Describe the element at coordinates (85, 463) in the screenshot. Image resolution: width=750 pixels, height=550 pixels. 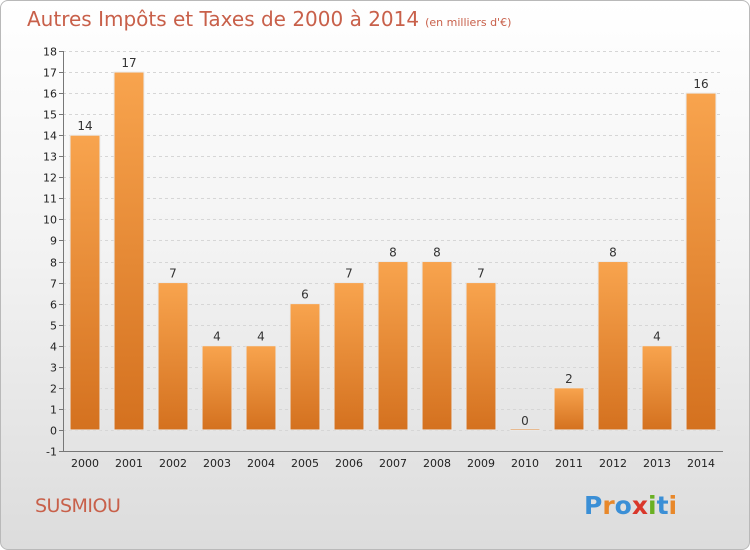
I see `x-tick-label: 2000` at that location.